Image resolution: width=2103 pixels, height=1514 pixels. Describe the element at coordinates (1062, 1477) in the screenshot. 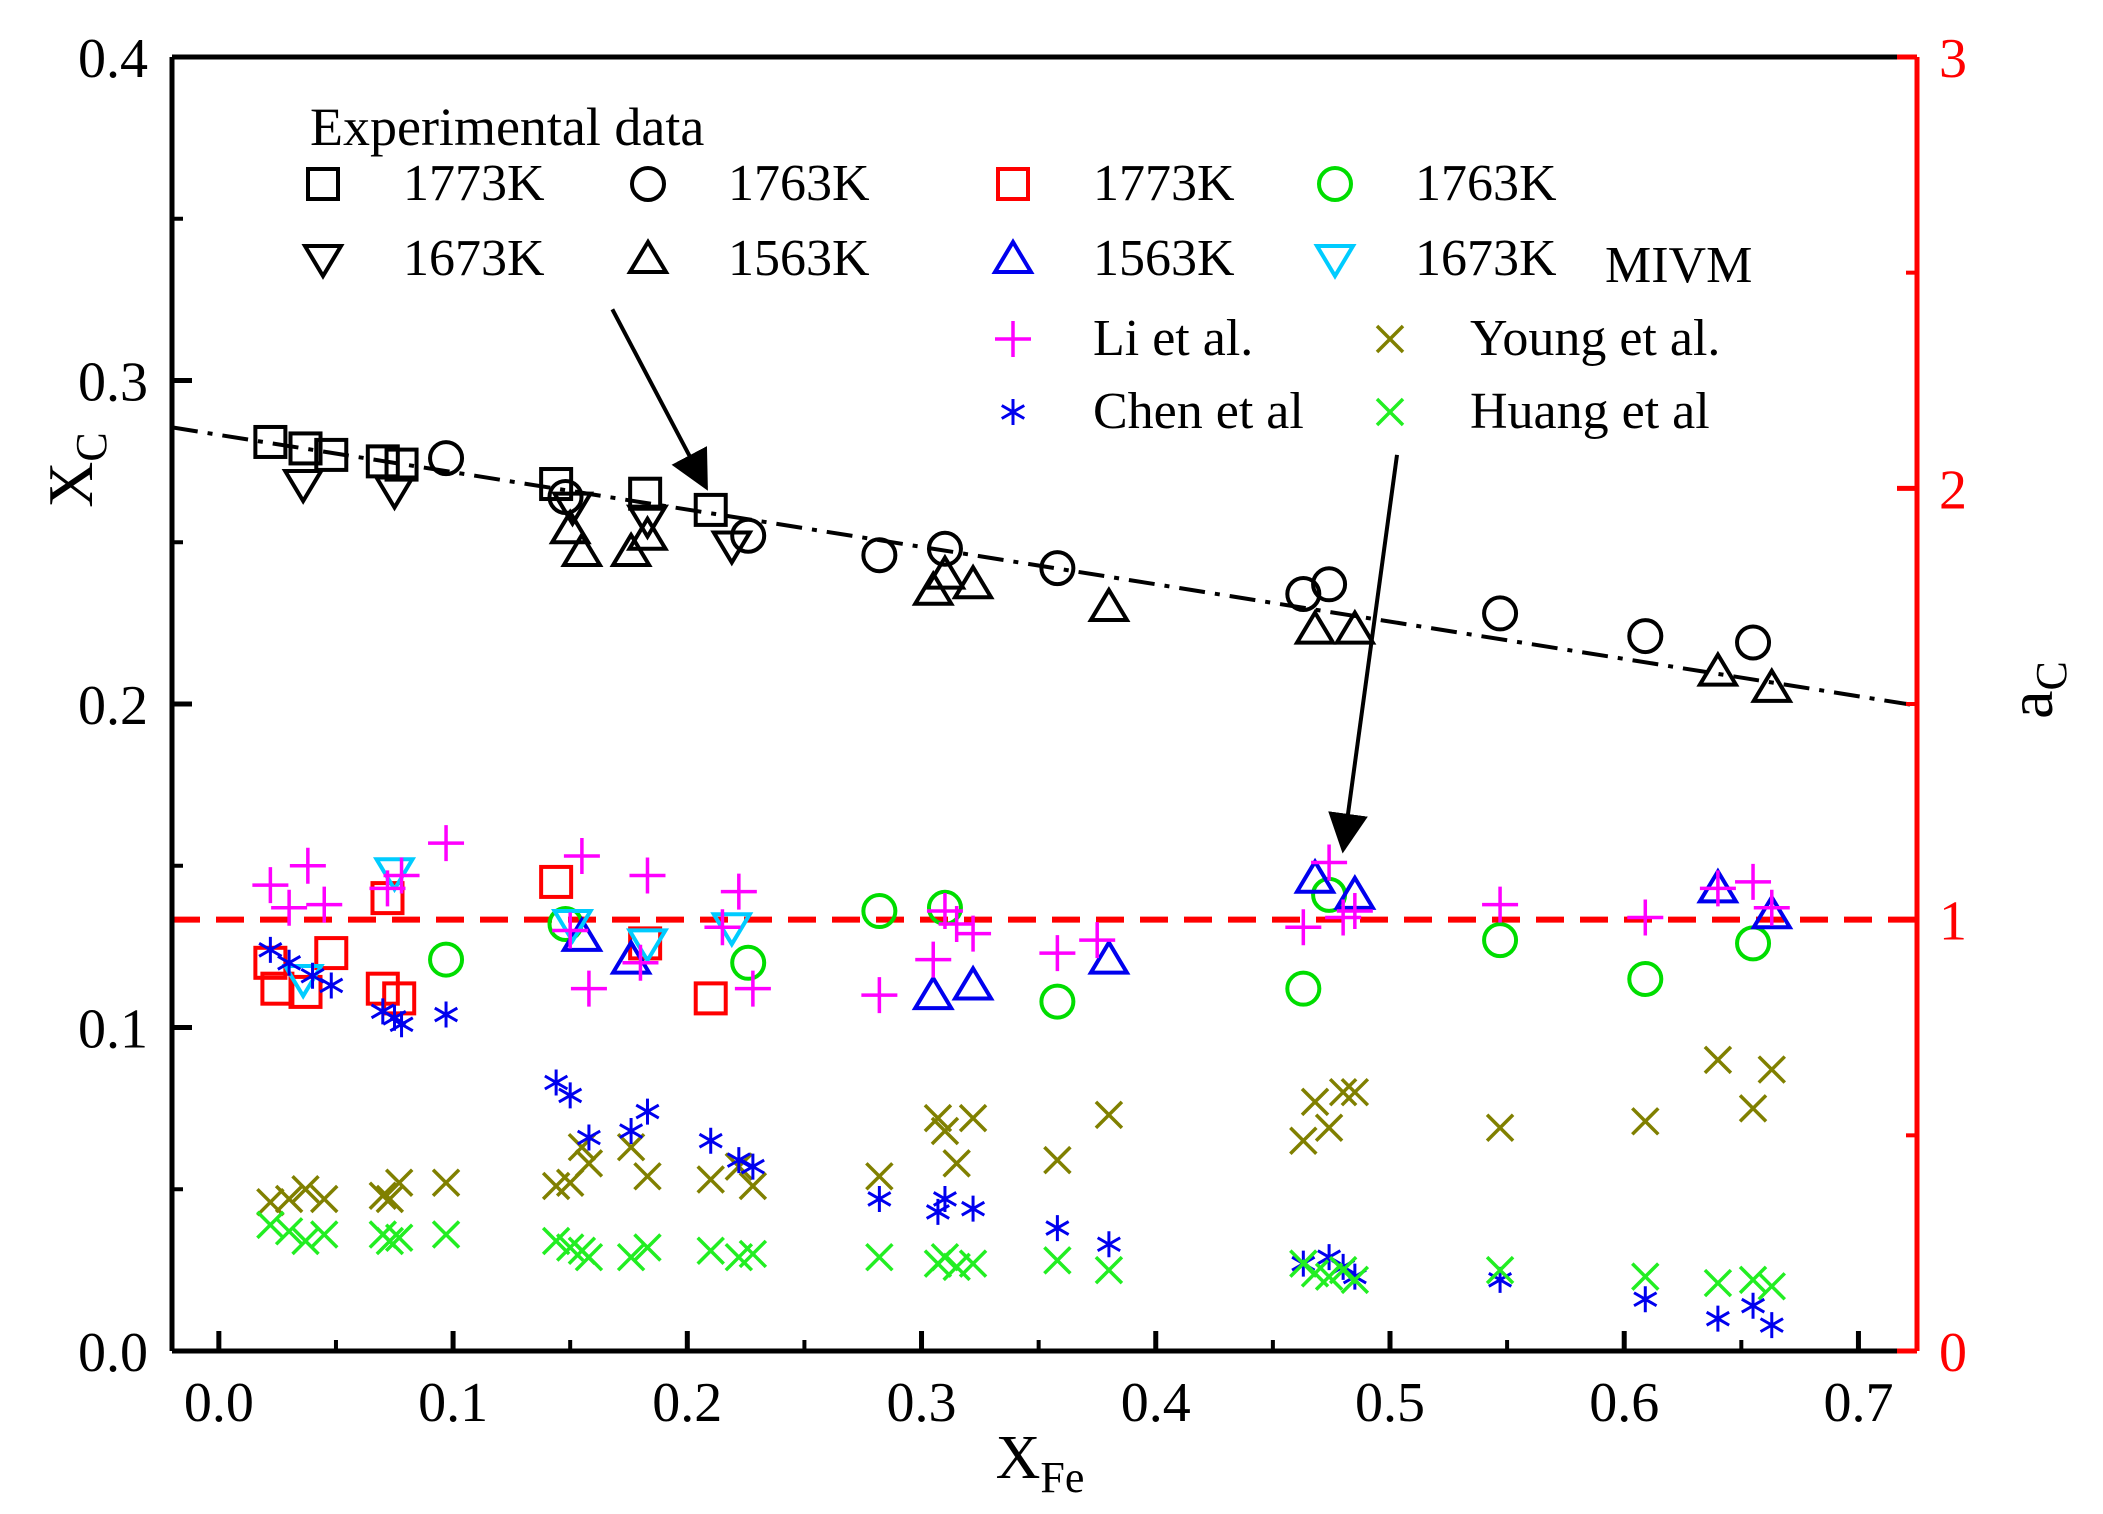

I see `x-axis-title-sub: Fe` at that location.